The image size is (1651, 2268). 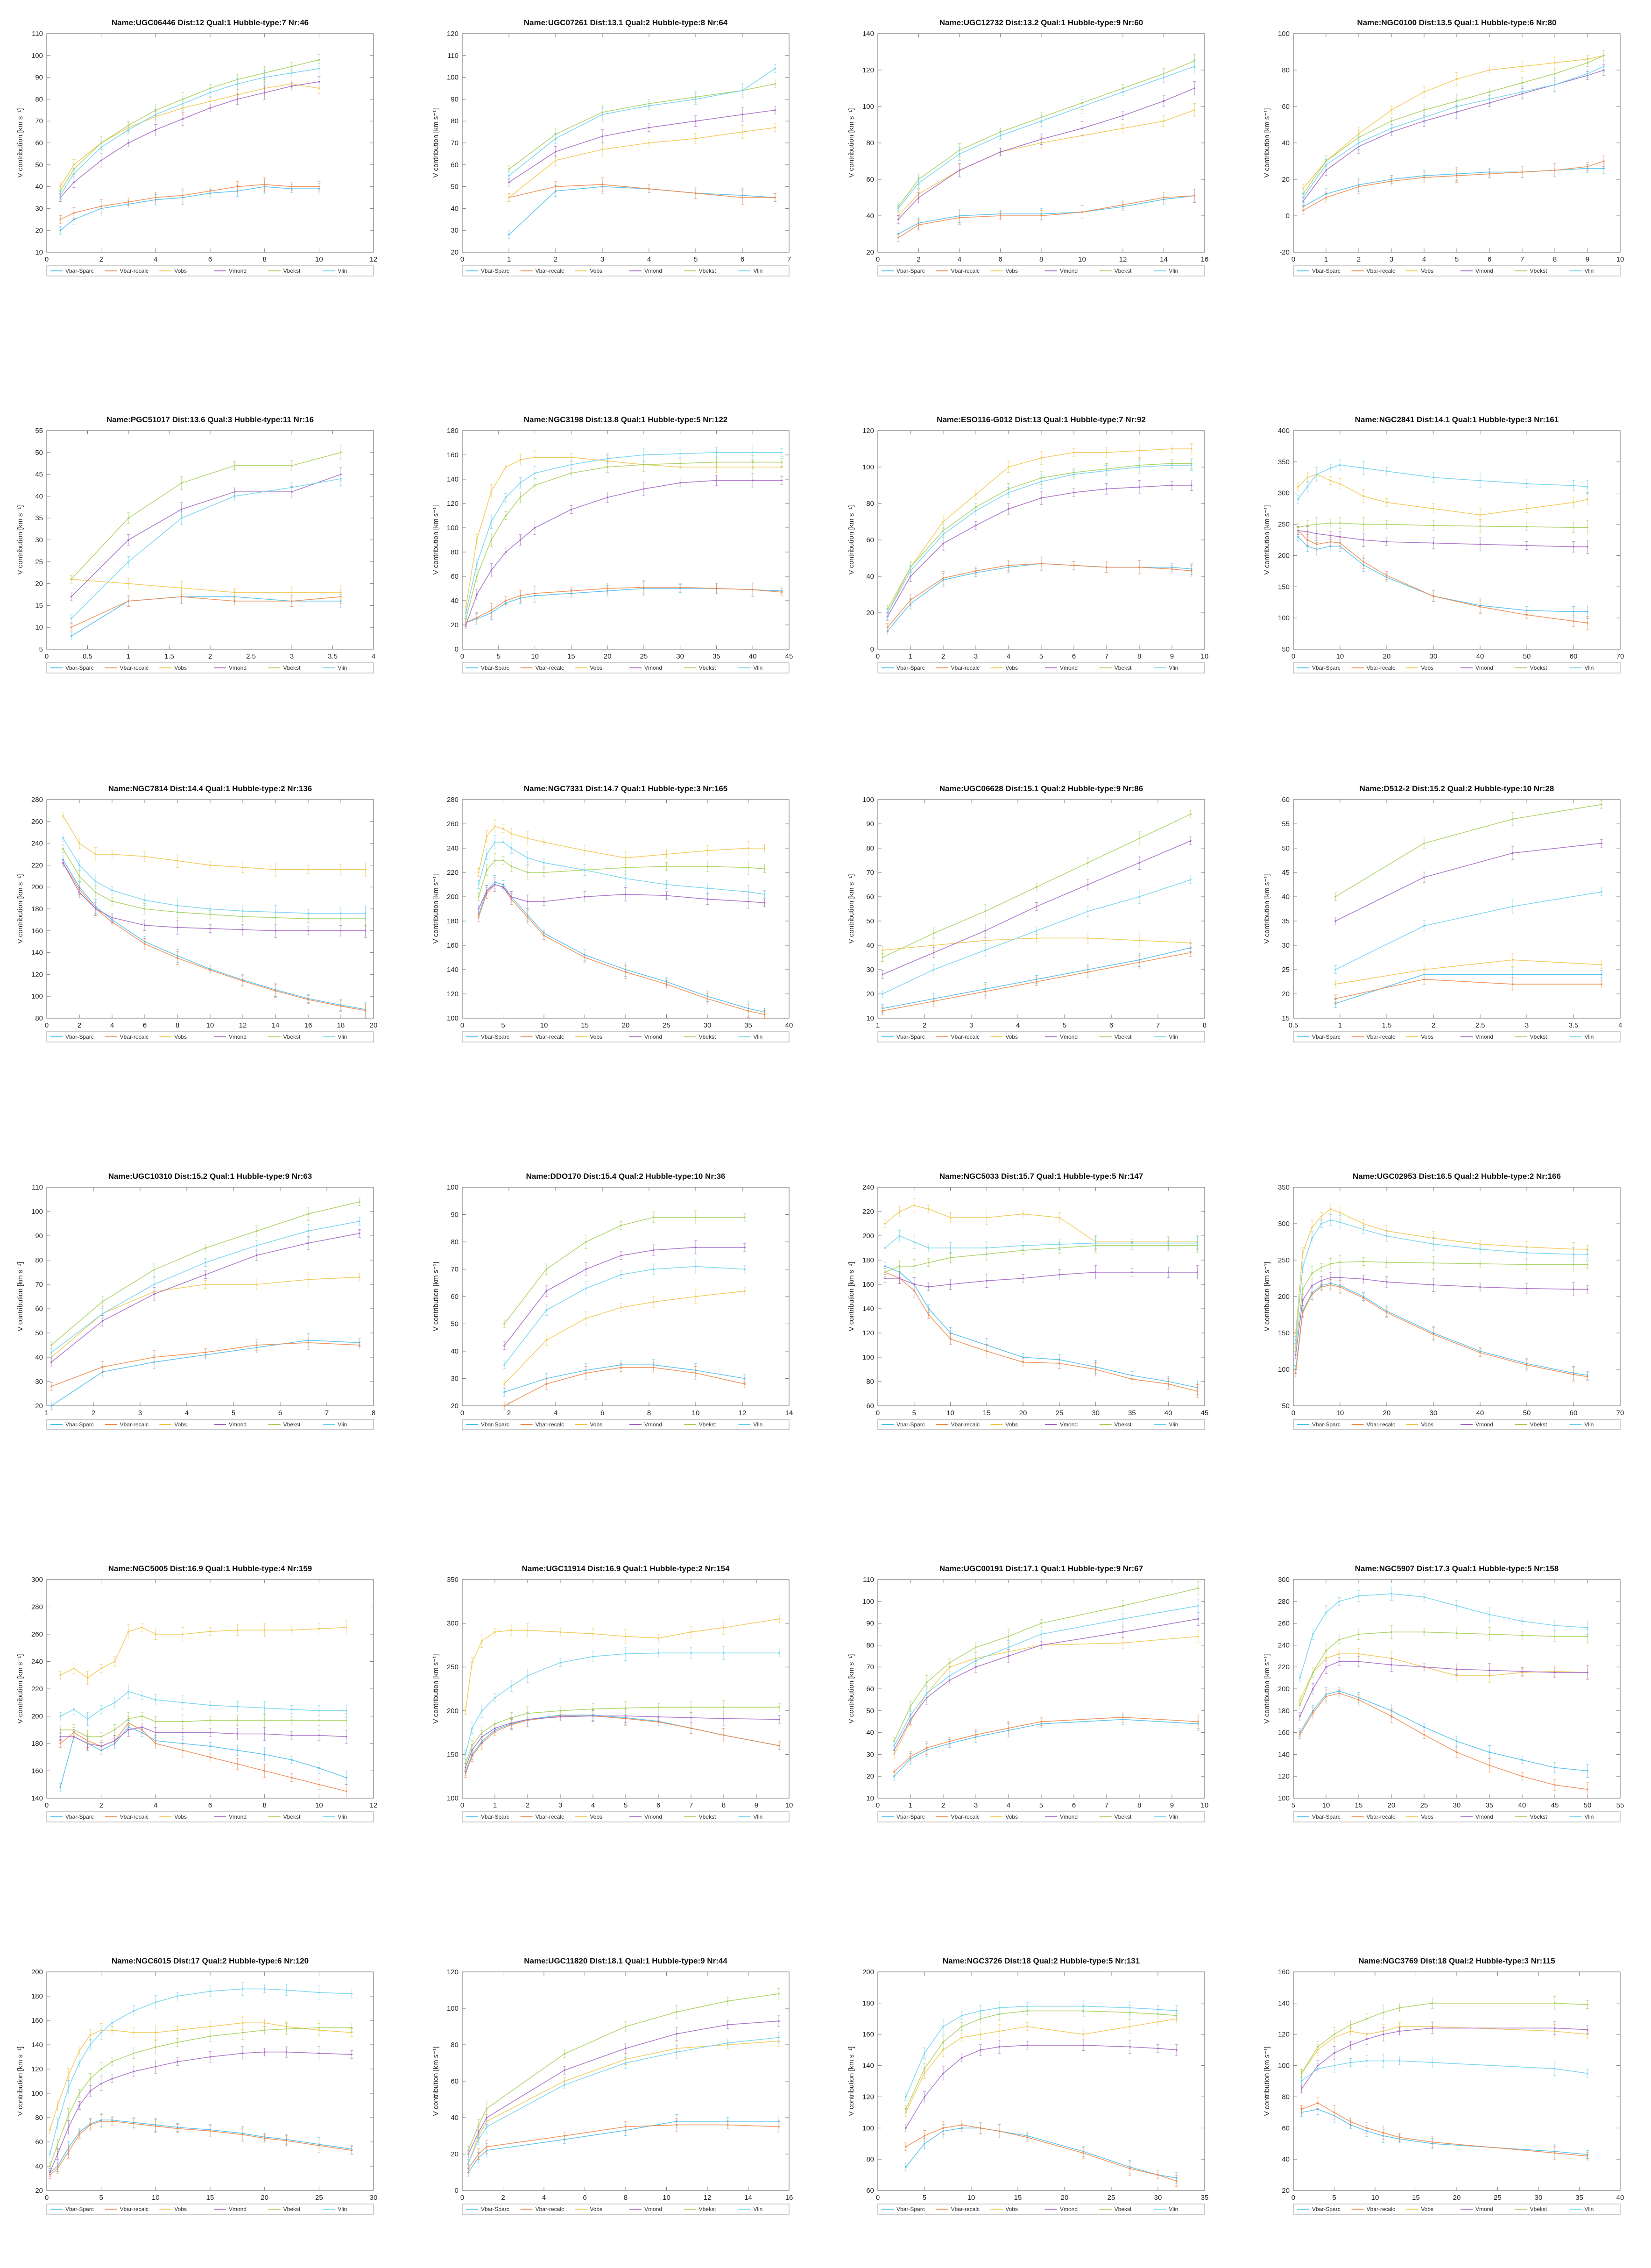 What do you see at coordinates (1124, 1037) in the screenshot?
I see `legend-label: Vbekst` at bounding box center [1124, 1037].